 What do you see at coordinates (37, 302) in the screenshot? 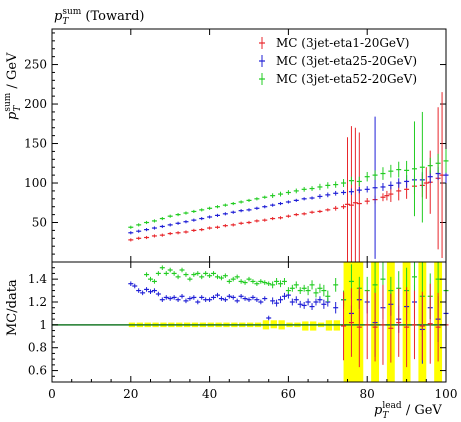
I see `ratio-y-tick-label-3: 1.2` at bounding box center [37, 302].